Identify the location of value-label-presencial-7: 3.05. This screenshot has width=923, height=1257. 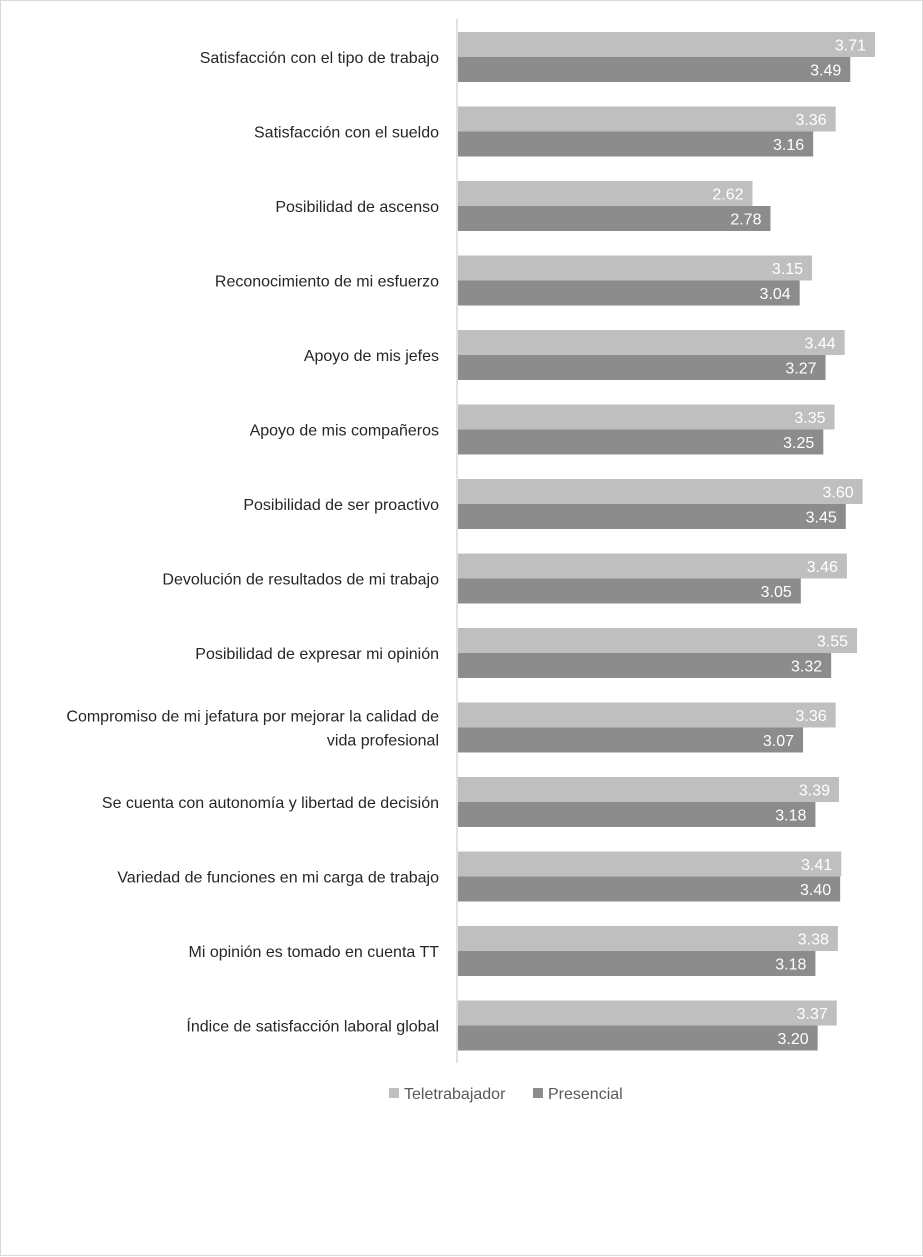
(776, 592).